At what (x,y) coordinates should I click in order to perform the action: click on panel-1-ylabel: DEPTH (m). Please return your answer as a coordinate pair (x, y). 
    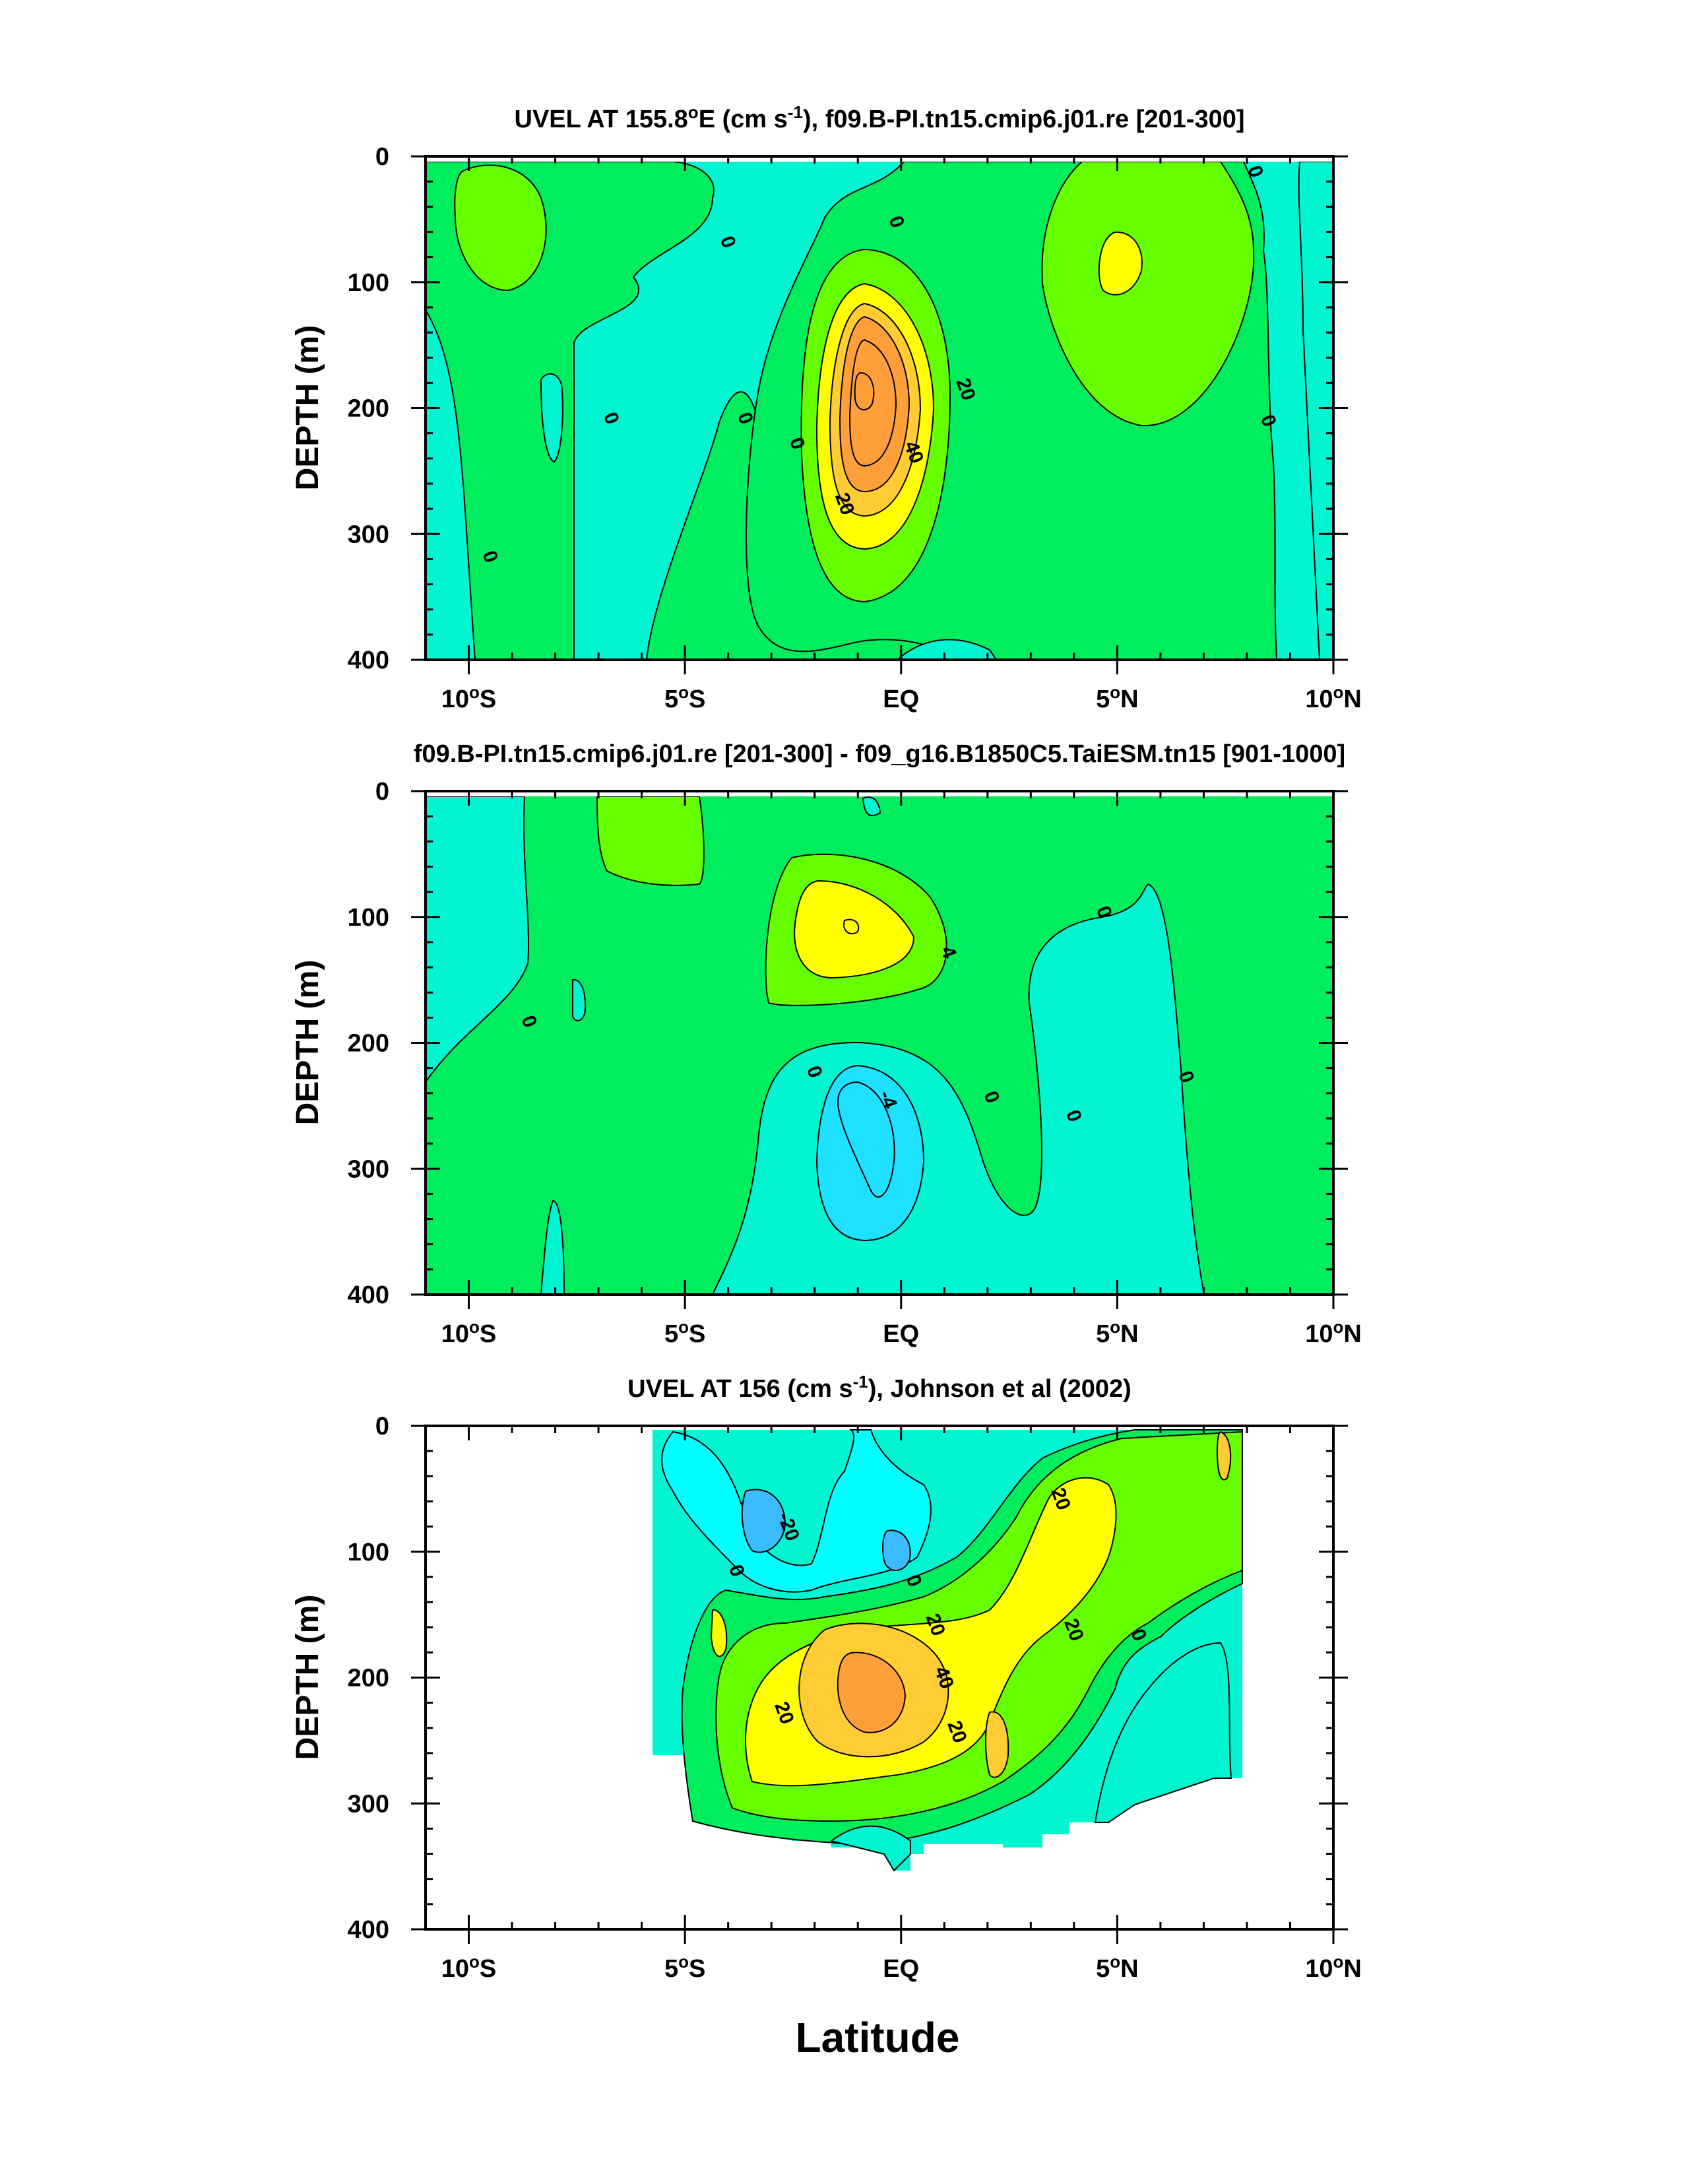
    Looking at the image, I should click on (307, 408).